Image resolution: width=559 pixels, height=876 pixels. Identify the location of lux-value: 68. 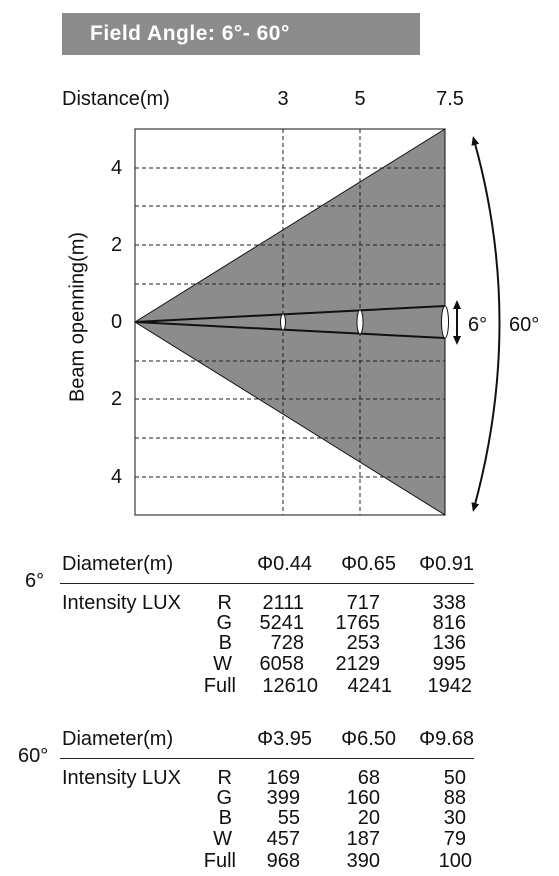
(368, 778).